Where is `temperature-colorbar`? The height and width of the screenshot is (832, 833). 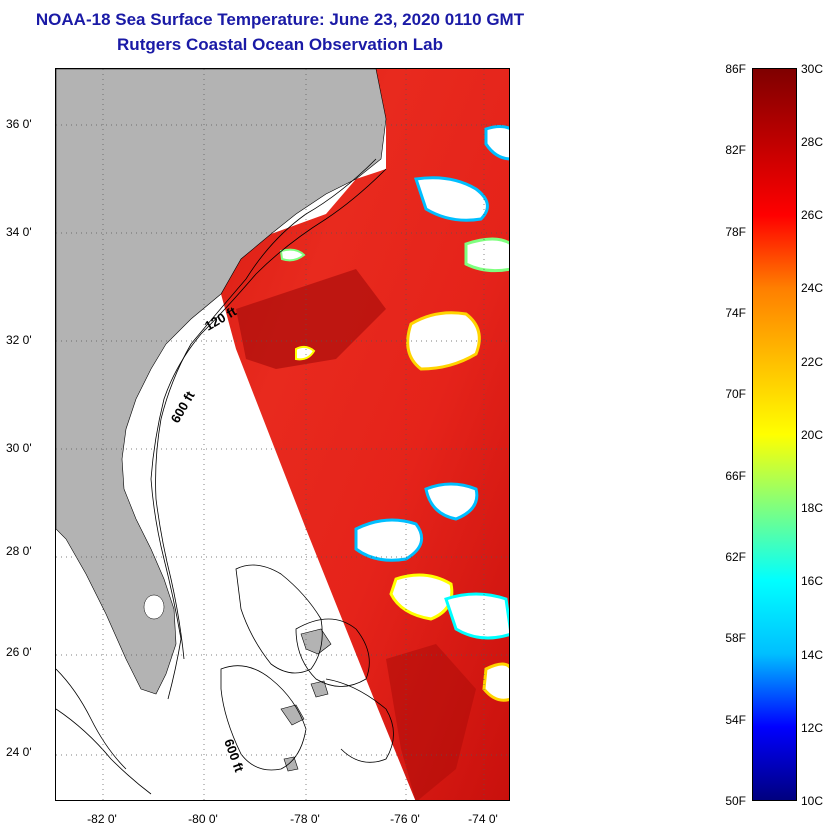 temperature-colorbar is located at coordinates (774, 434).